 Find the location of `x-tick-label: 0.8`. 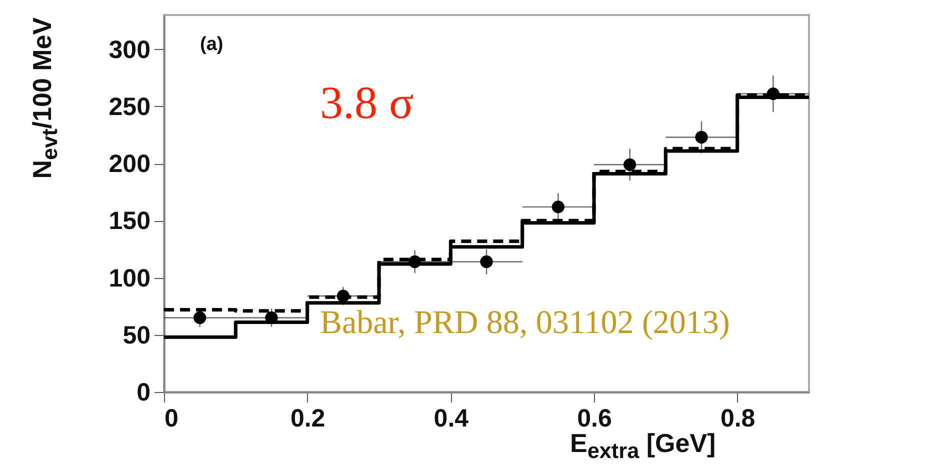

x-tick-label: 0.8 is located at coordinates (738, 418).